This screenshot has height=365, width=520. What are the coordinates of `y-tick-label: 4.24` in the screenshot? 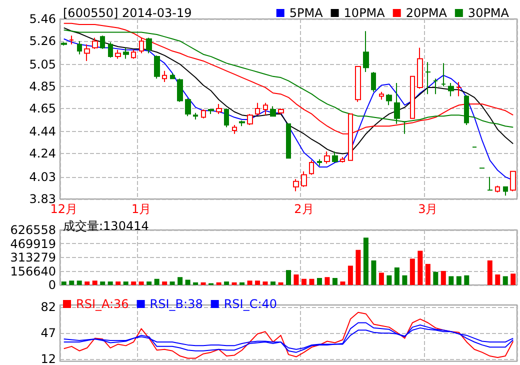 It's located at (42, 153).